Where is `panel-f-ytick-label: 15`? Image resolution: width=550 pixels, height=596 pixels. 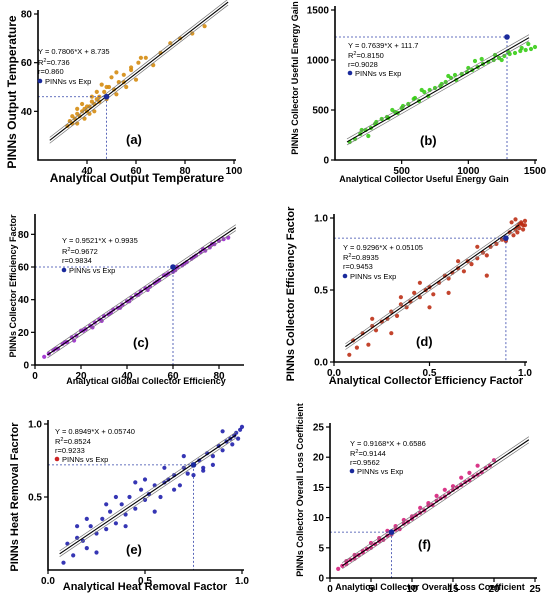
panel-f-ytick-label: 15 is located at coordinates (319, 488).